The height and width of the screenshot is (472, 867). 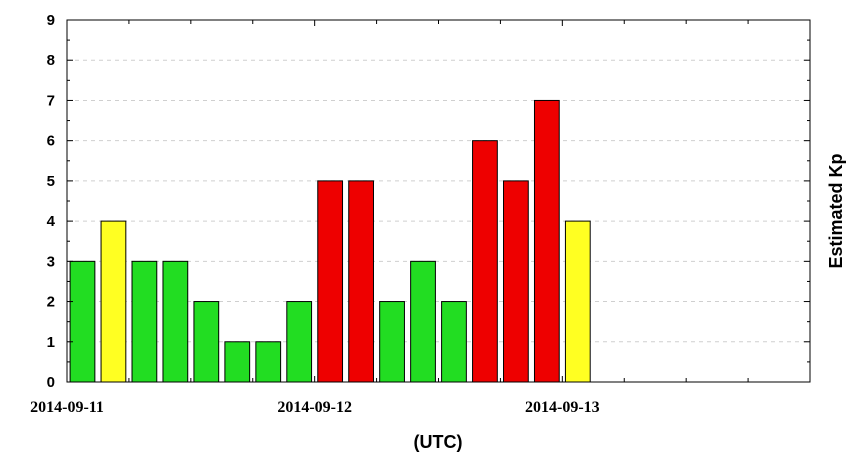 I want to click on y-tick-label: 3, so click(x=51, y=261).